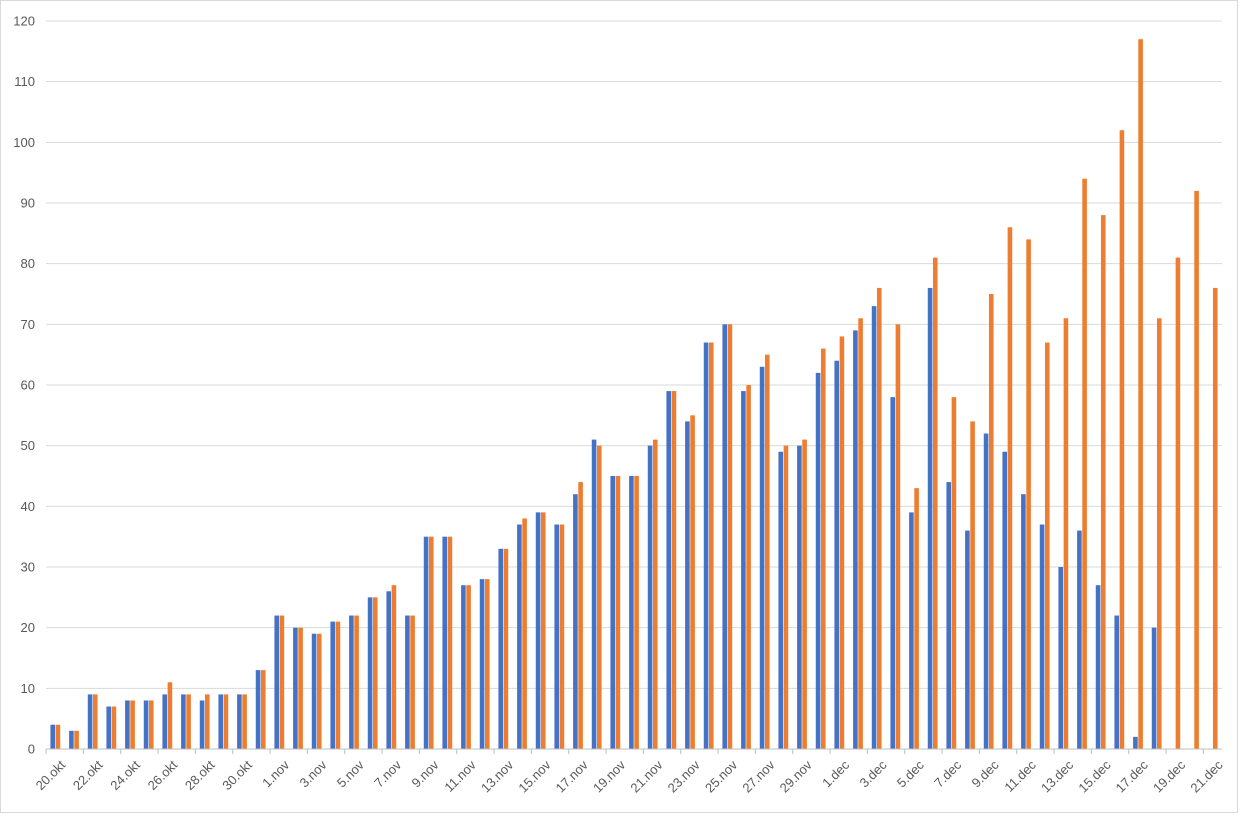  What do you see at coordinates (28, 263) in the screenshot?
I see `y-tick-label: 80` at bounding box center [28, 263].